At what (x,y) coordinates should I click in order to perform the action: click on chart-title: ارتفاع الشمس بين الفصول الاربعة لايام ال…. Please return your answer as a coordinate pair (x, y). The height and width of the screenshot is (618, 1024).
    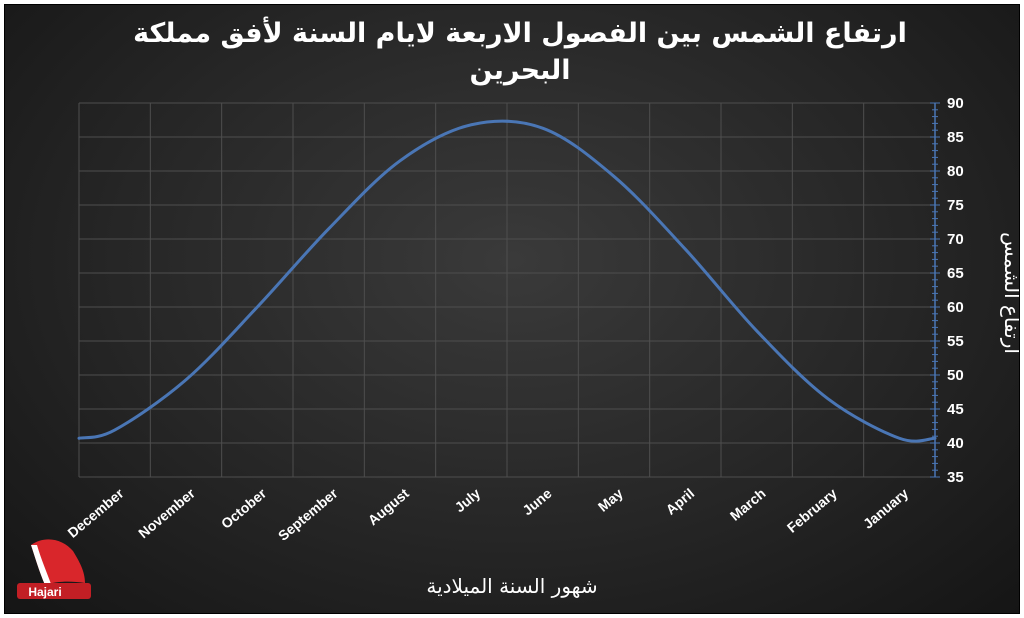
    Looking at the image, I should click on (520, 52).